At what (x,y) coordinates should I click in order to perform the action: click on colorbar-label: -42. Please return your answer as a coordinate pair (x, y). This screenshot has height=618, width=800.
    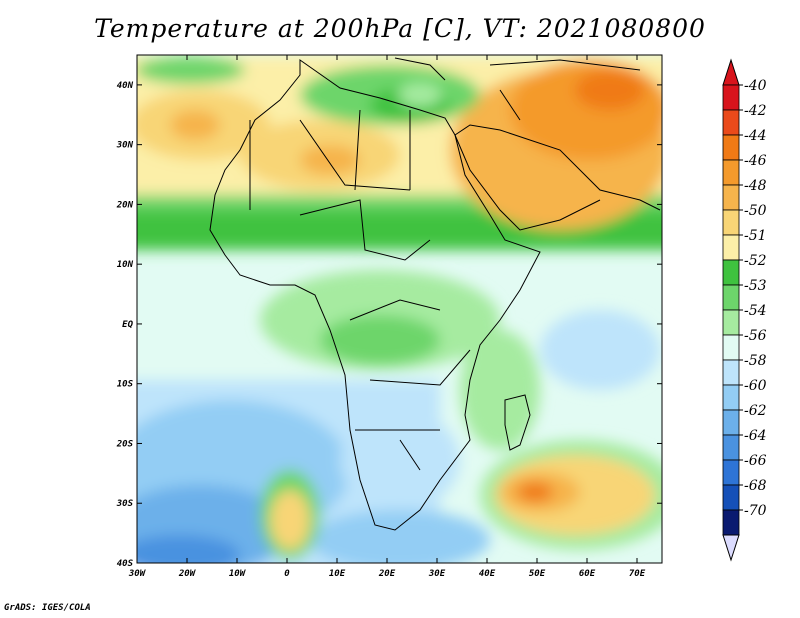
    Looking at the image, I should click on (755, 111).